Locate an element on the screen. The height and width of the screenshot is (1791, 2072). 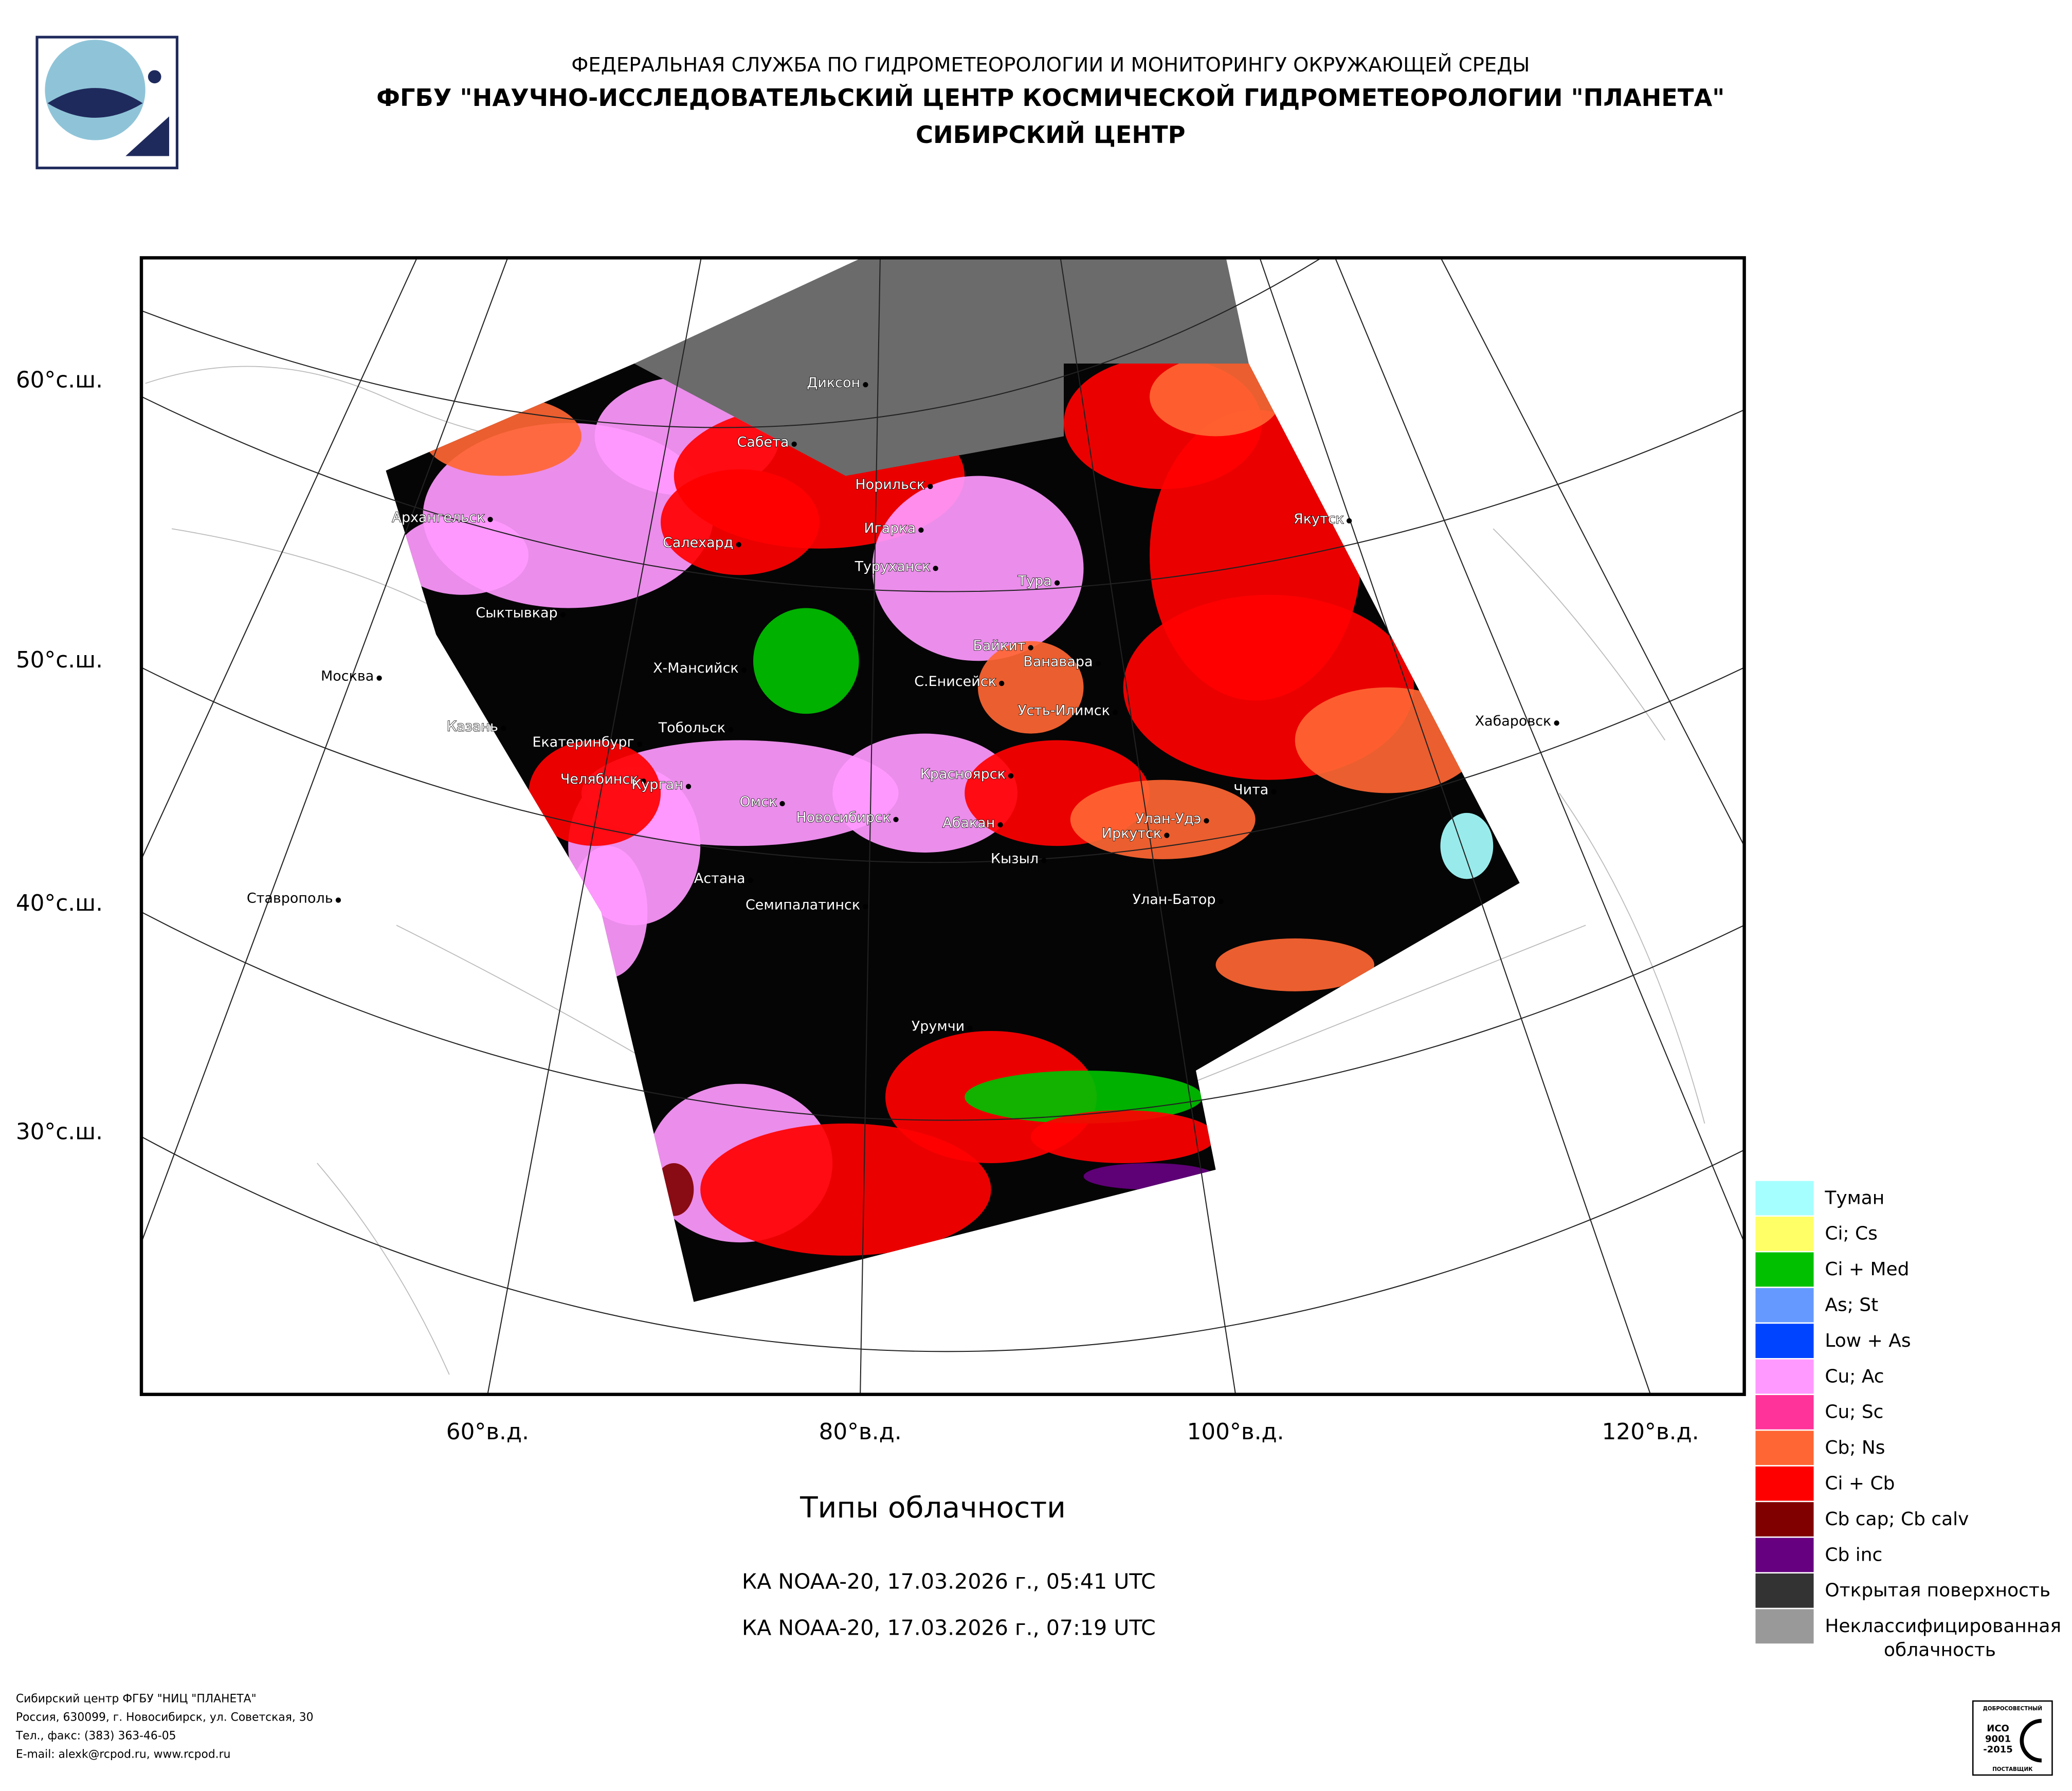
legend-label: Cb cap; Cb calv is located at coordinates (1897, 1519).